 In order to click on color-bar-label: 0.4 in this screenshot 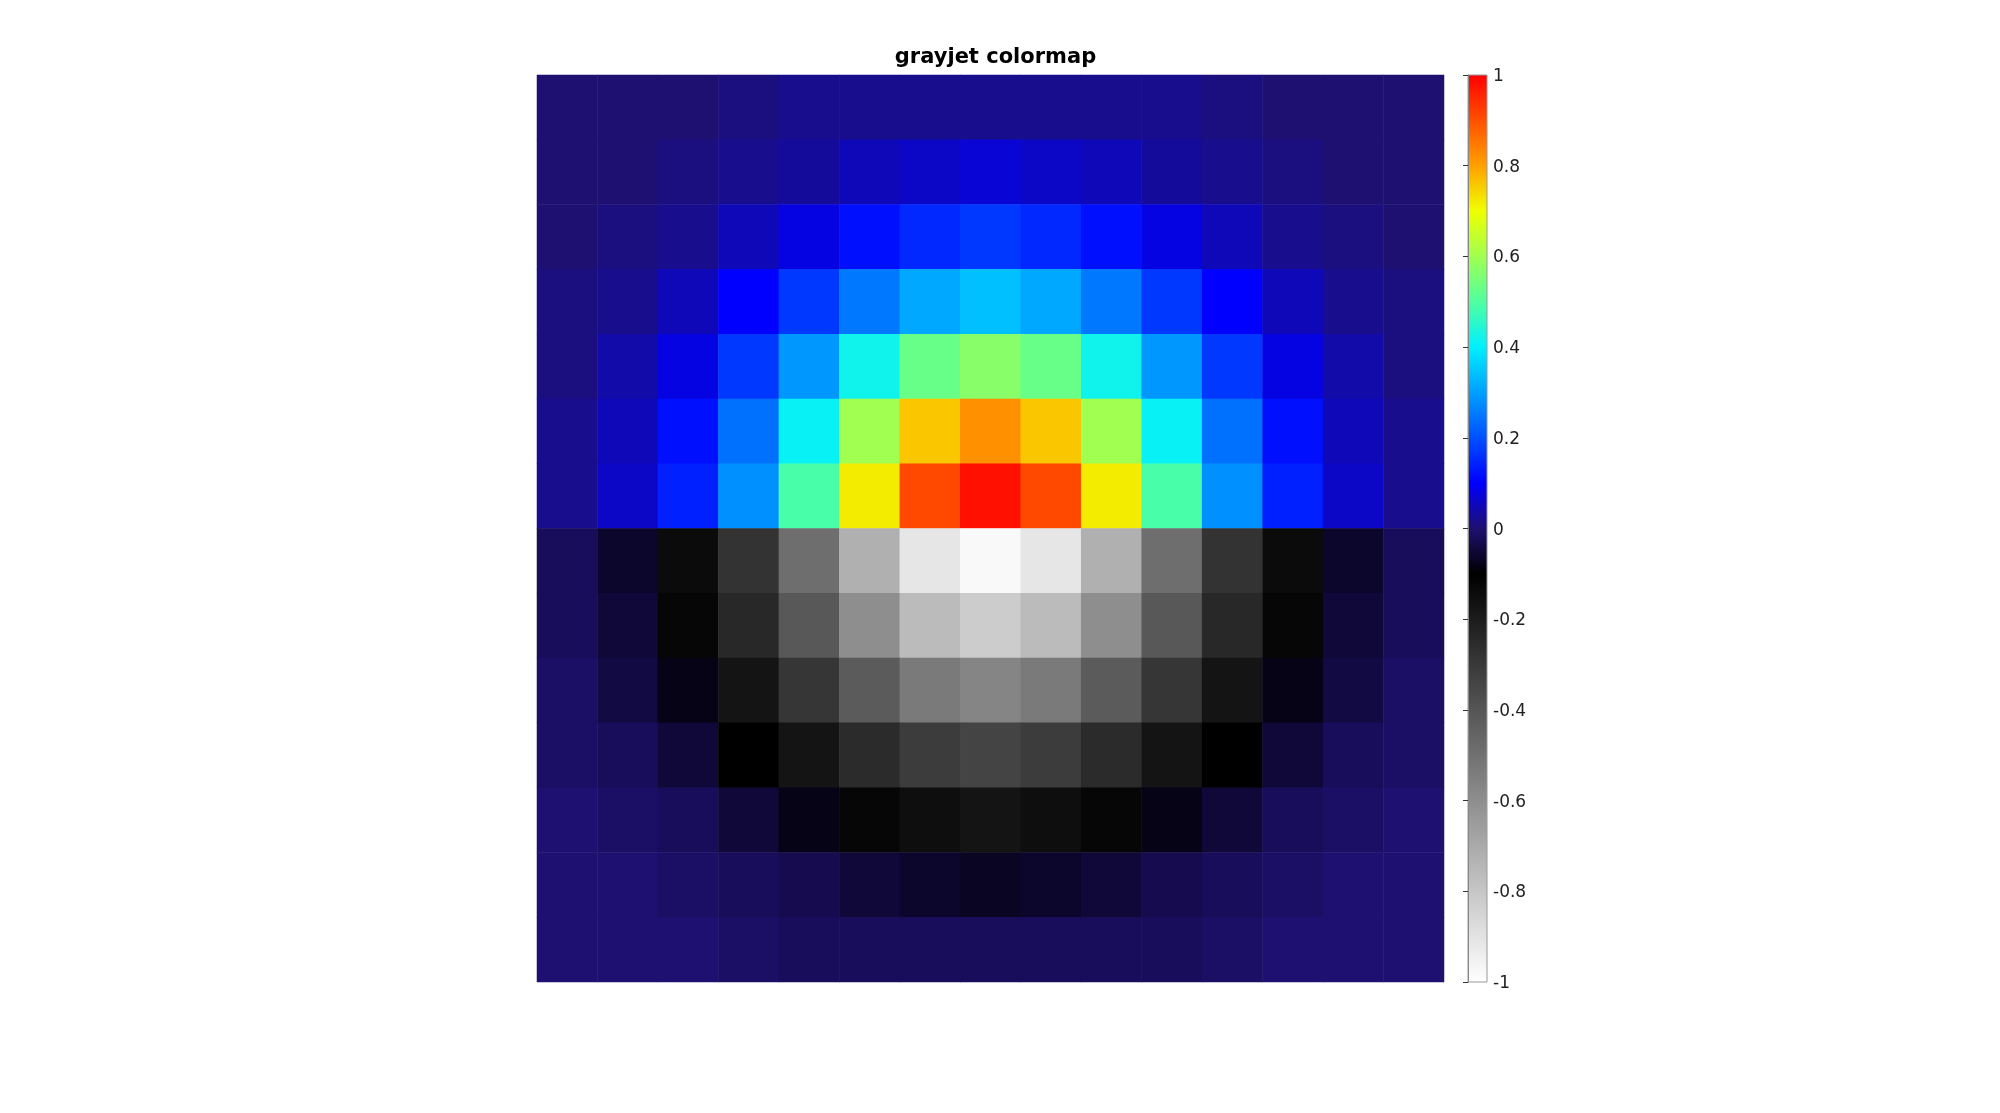, I will do `click(1507, 347)`.